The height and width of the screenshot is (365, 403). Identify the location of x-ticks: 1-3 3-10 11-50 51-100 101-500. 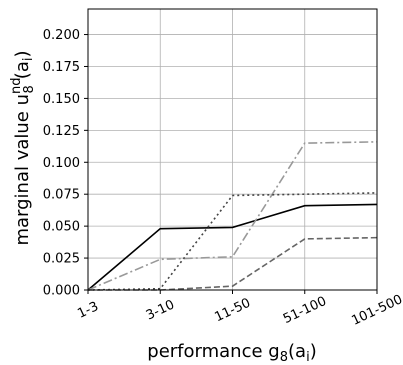
(239, 309).